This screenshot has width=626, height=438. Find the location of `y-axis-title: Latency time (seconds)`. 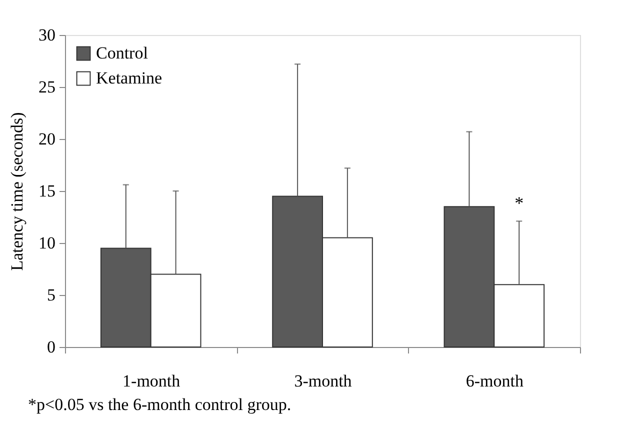

y-axis-title: Latency time (seconds) is located at coordinates (17, 191).